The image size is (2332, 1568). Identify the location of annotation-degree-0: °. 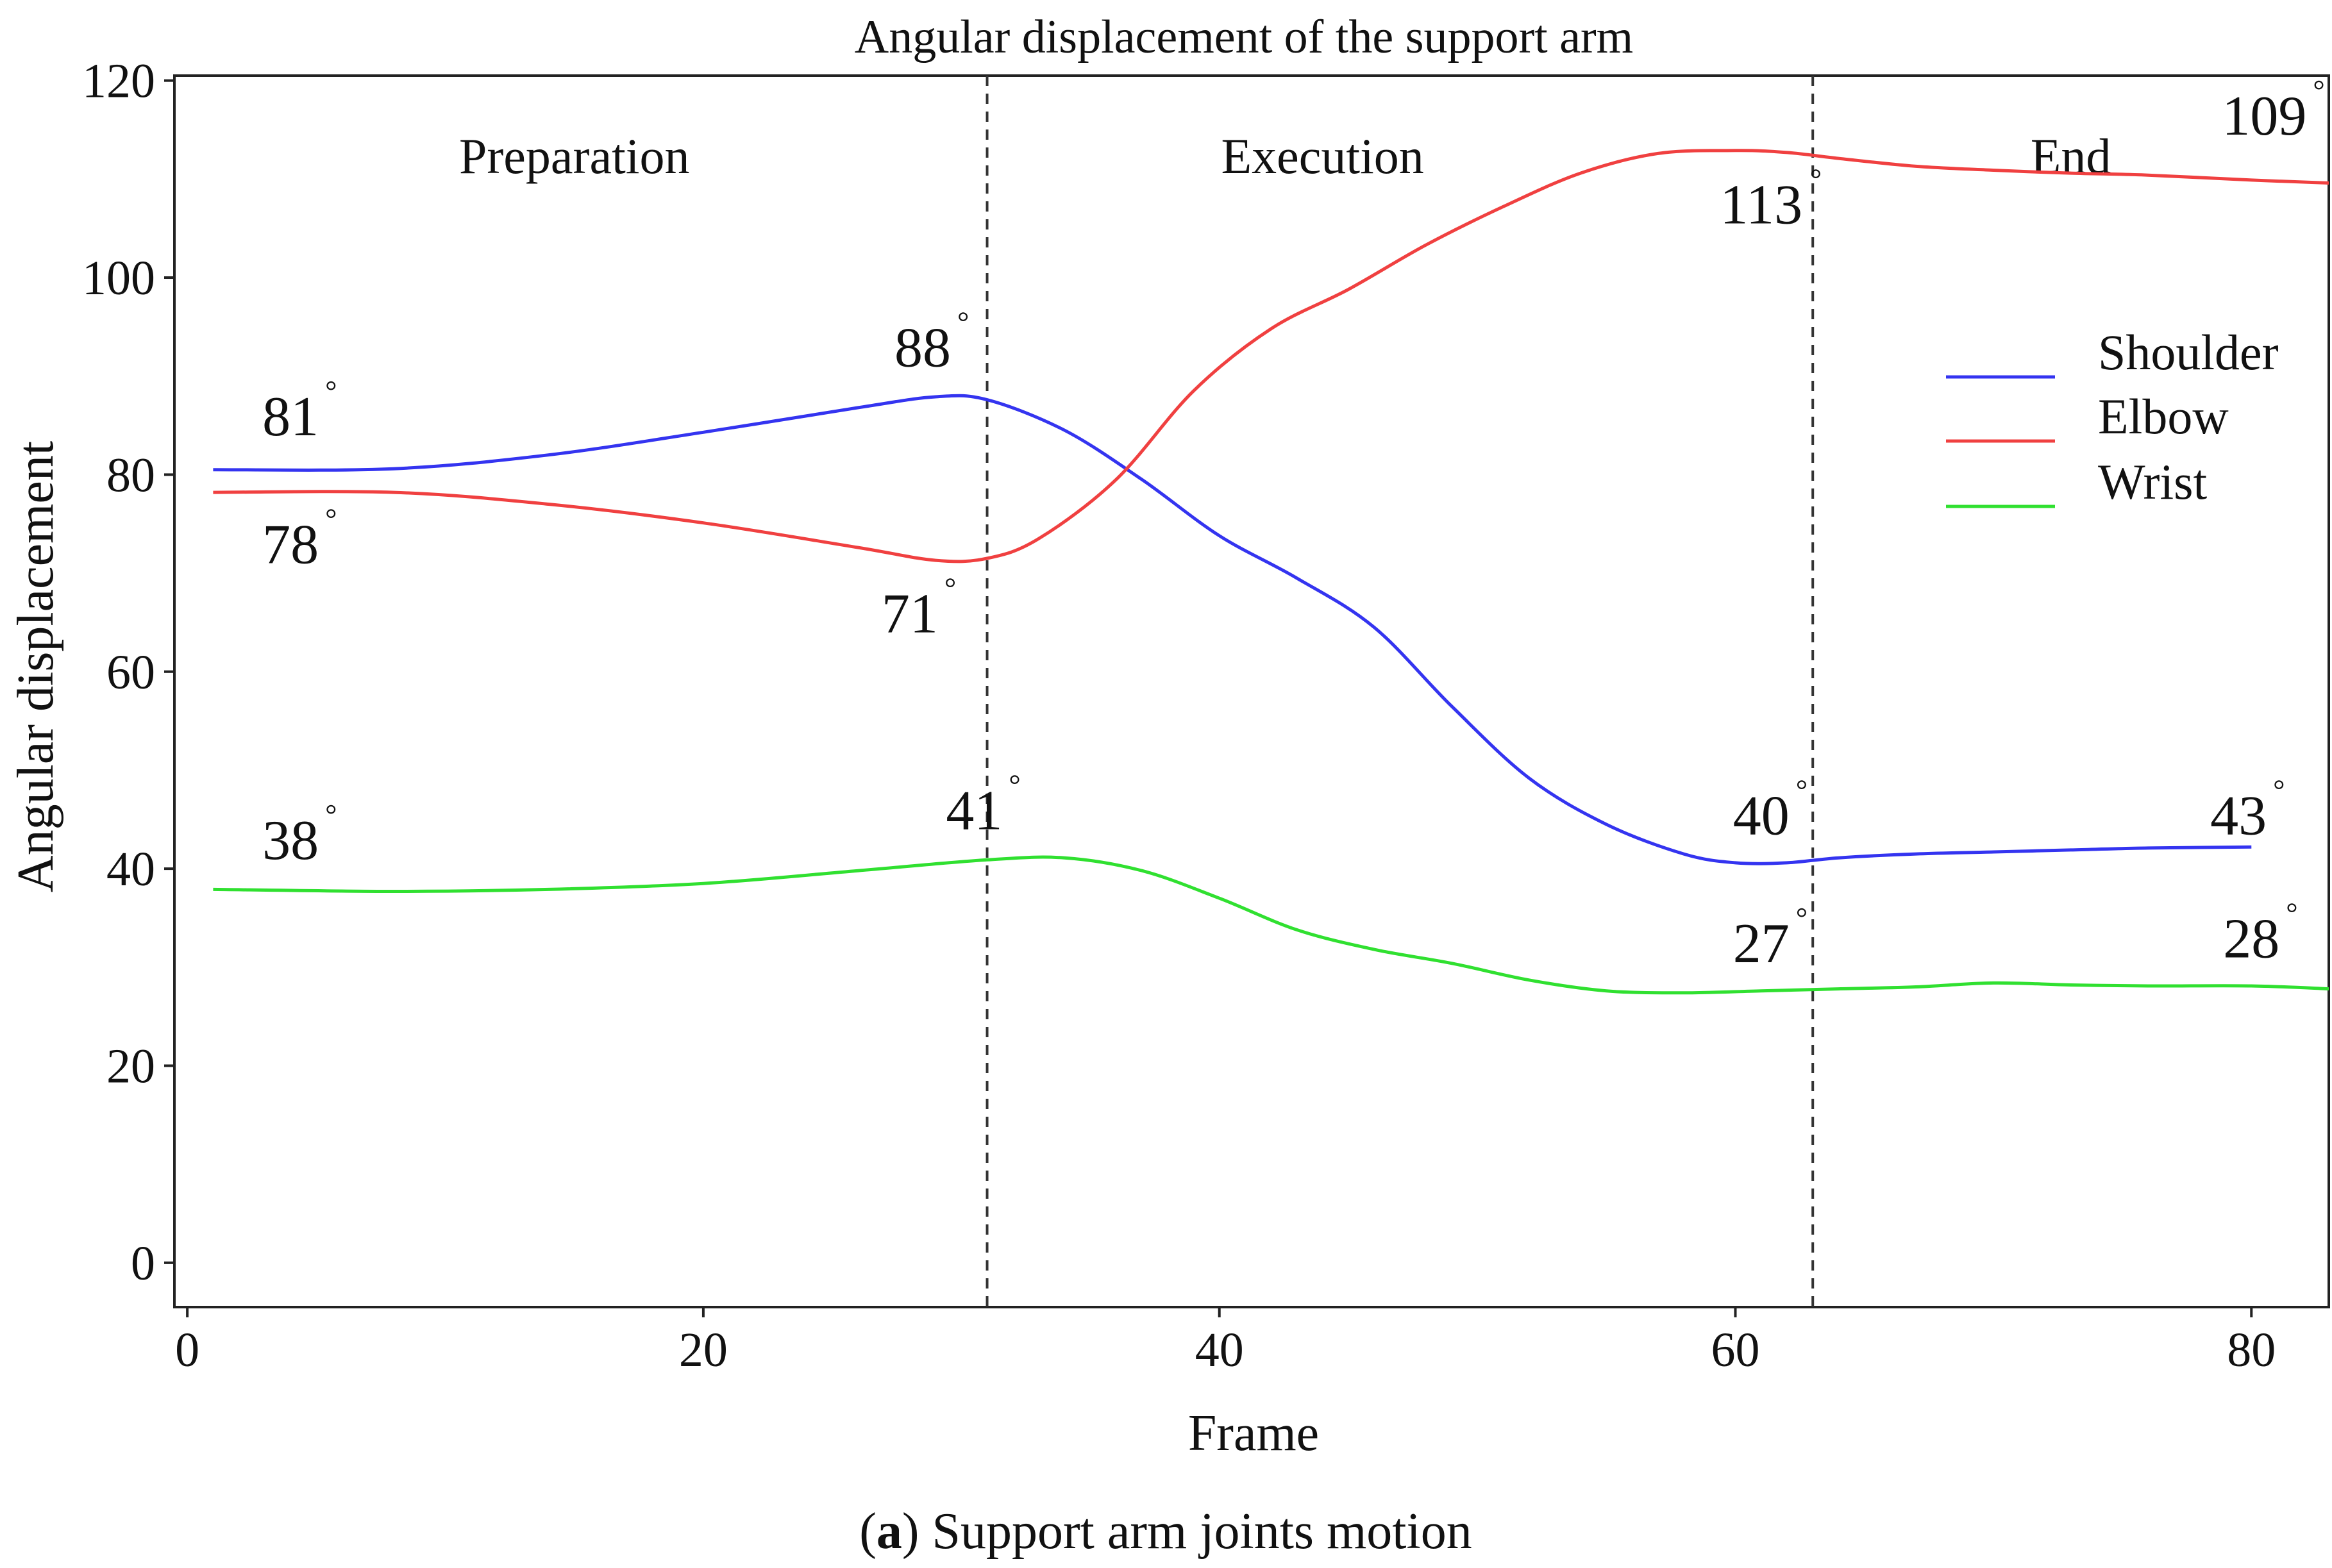
(331, 390).